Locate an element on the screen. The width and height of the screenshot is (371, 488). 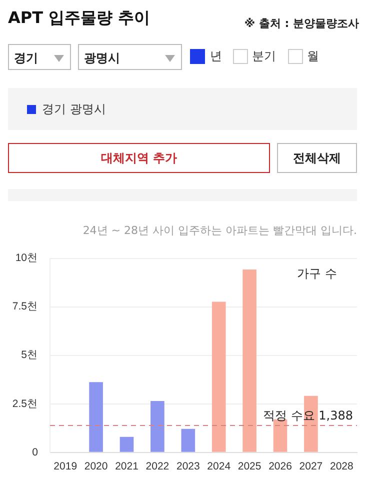
text: 분기 is located at coordinates (264, 56).